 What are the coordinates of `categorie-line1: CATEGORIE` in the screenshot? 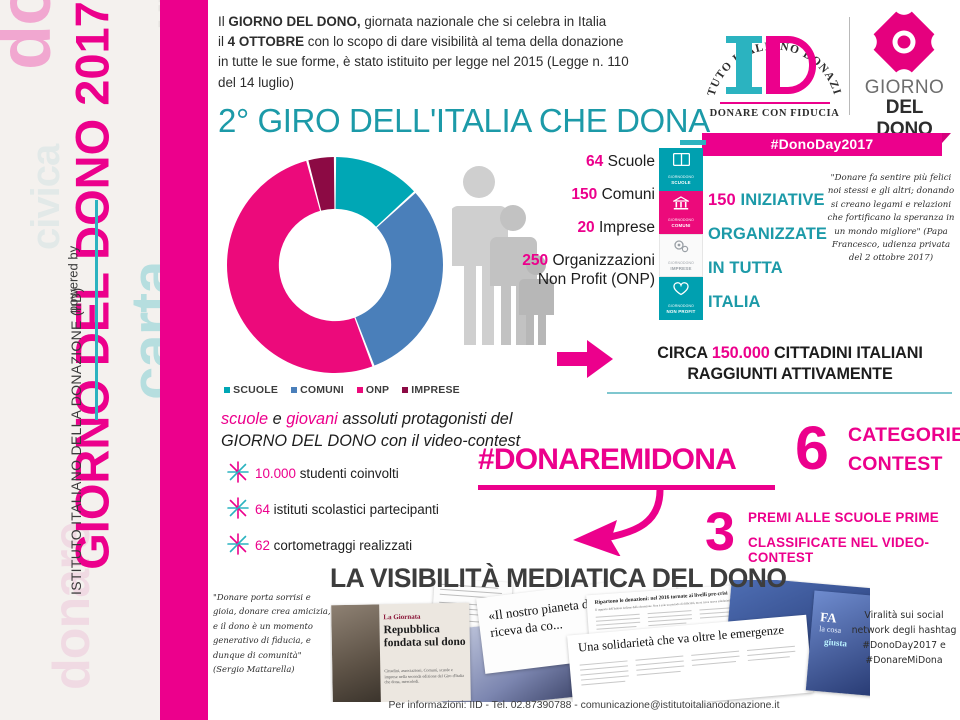 It's located at (904, 435).